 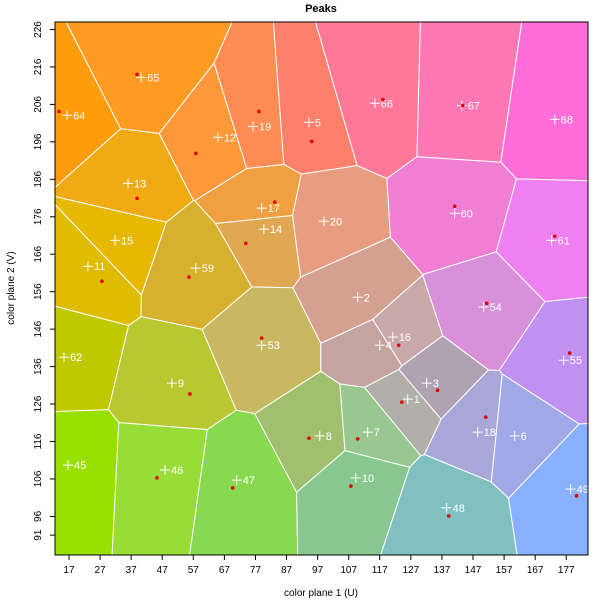 I want to click on peak-label: 65, so click(x=153, y=78).